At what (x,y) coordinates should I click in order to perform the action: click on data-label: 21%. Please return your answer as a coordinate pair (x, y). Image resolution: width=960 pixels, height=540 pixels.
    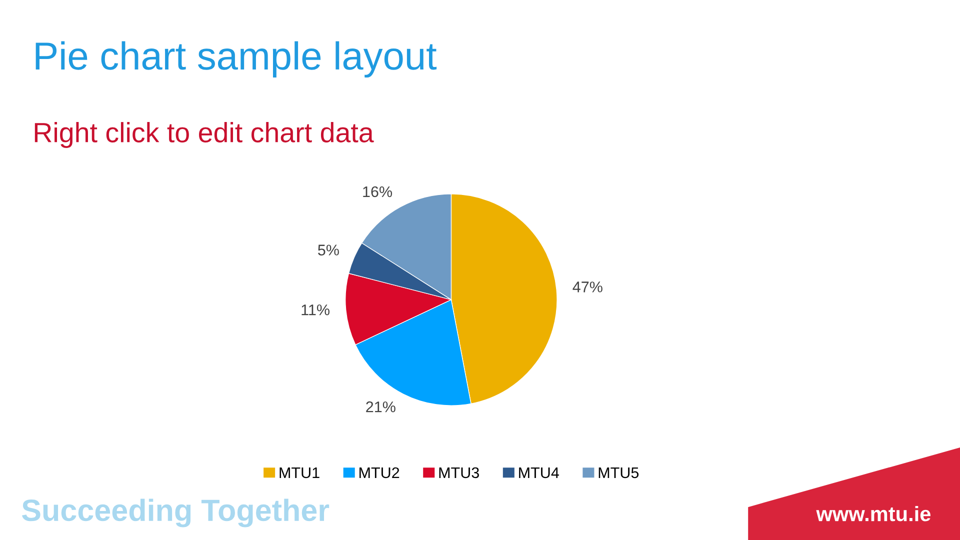
    Looking at the image, I should click on (381, 406).